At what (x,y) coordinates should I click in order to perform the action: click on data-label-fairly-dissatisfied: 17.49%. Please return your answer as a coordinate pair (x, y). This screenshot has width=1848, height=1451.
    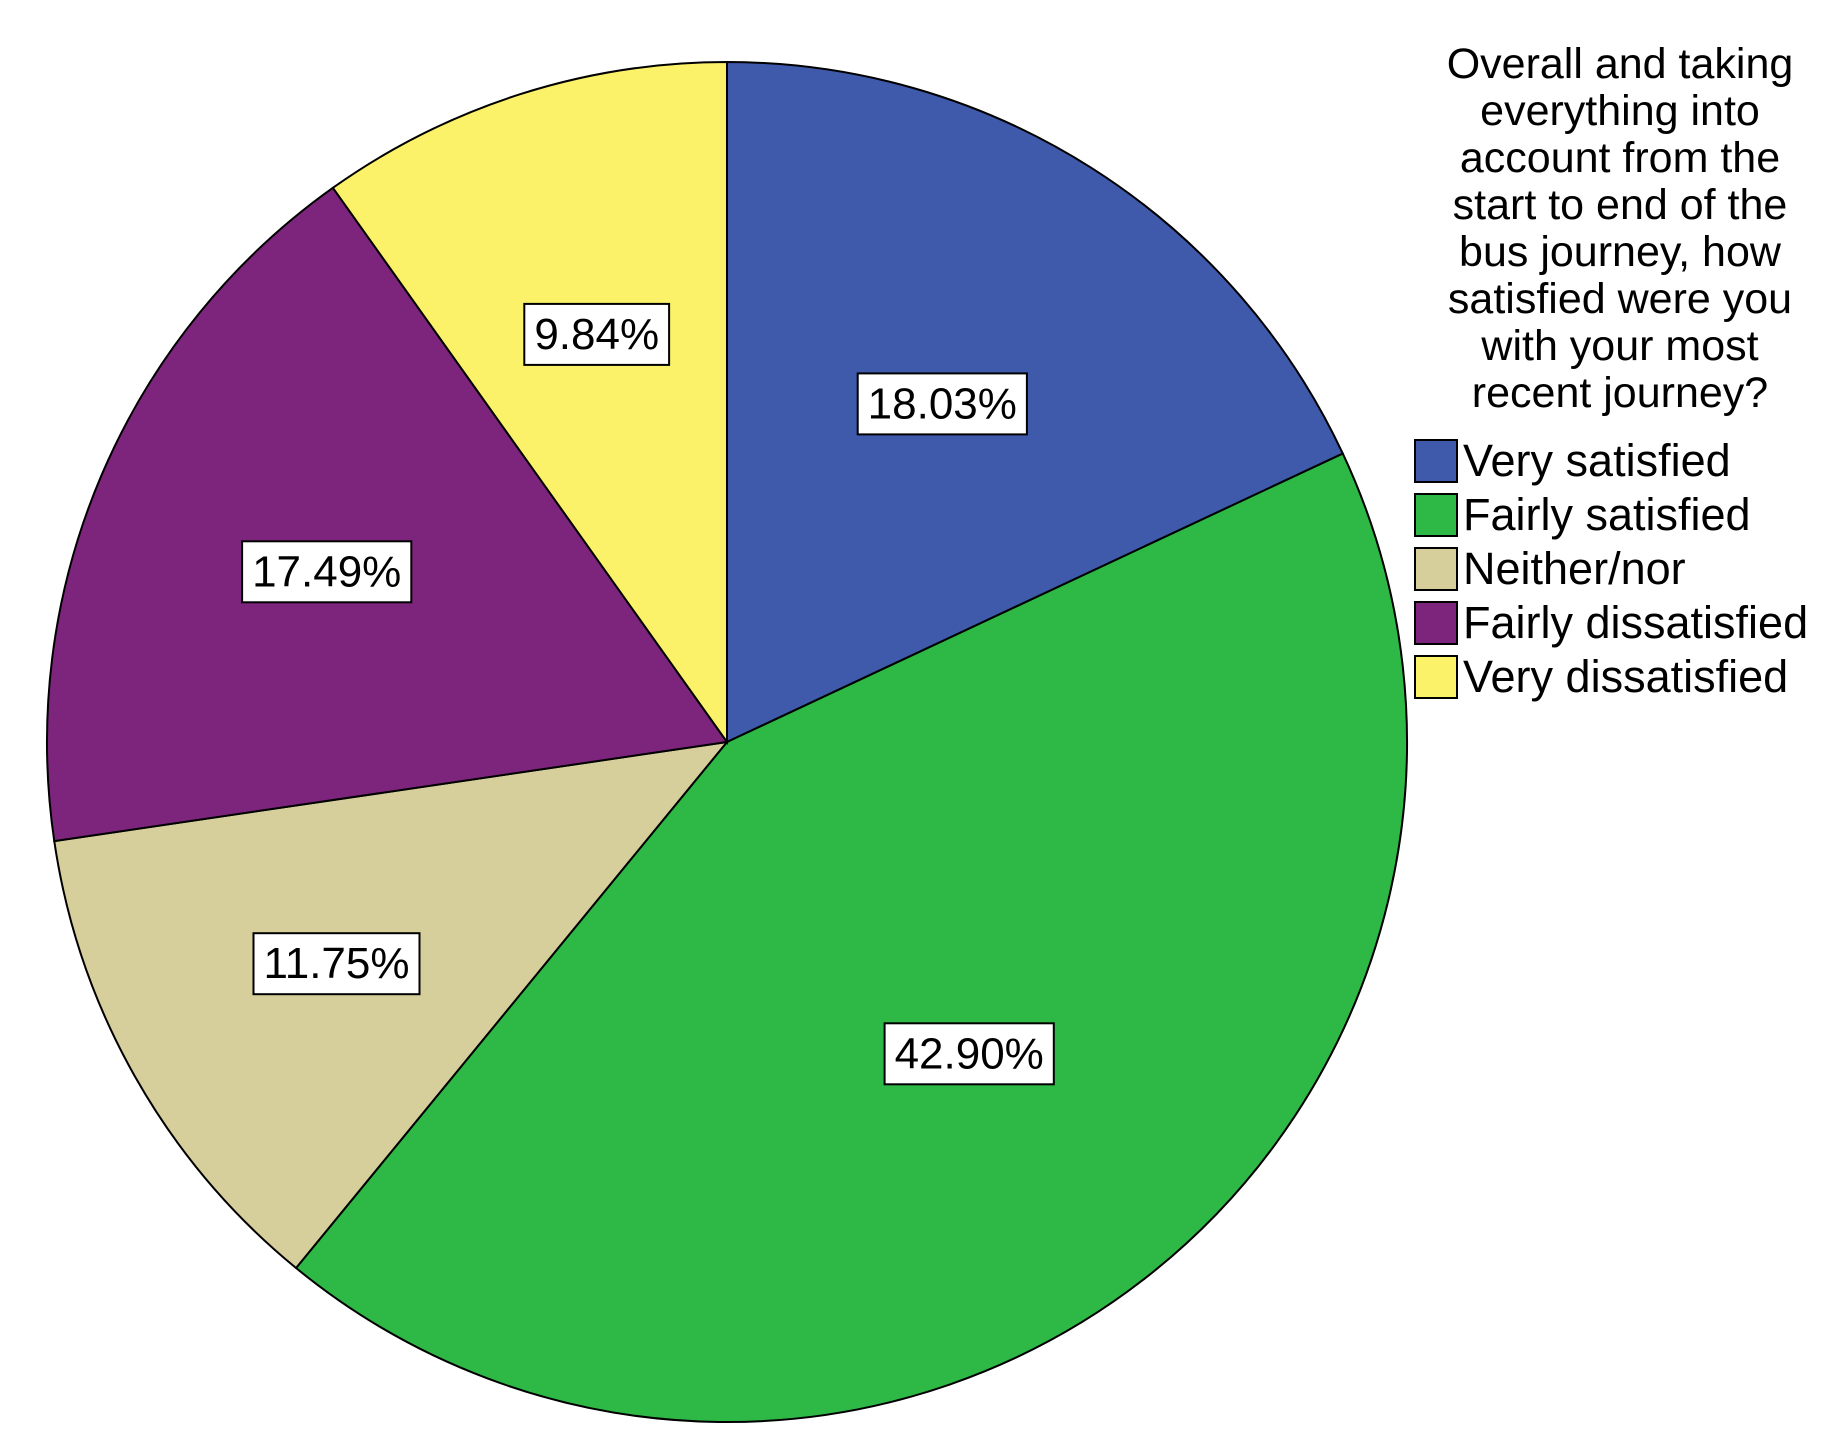
    Looking at the image, I should click on (327, 572).